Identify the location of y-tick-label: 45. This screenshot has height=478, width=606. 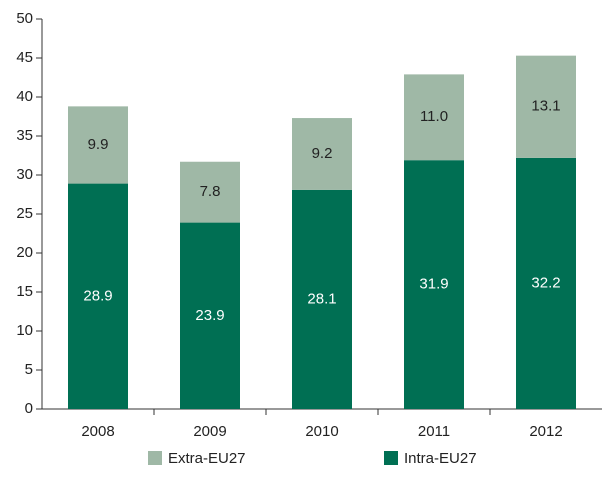
(24, 57).